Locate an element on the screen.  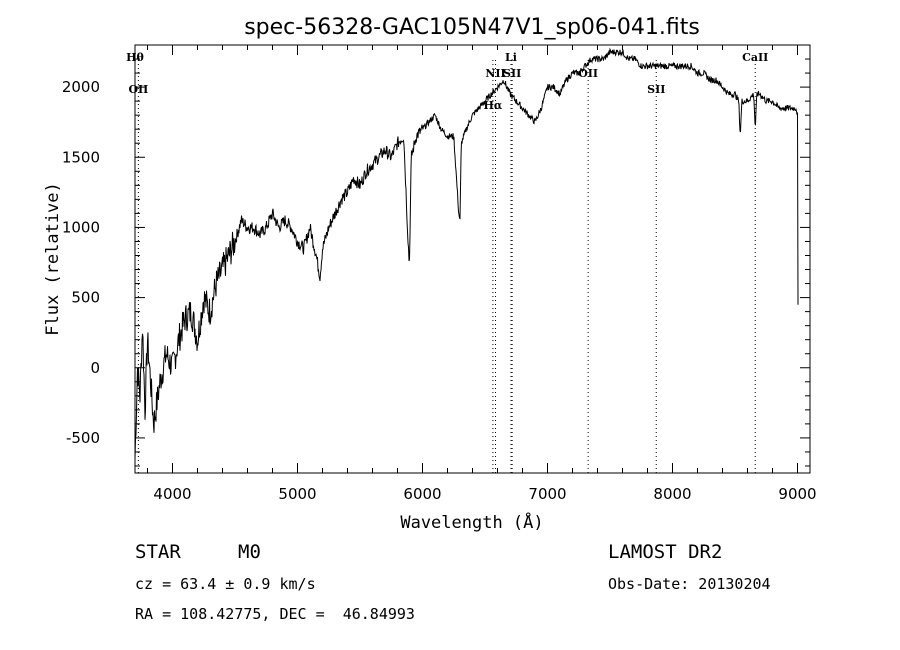
x-tick-label: 4000 is located at coordinates (172, 494).